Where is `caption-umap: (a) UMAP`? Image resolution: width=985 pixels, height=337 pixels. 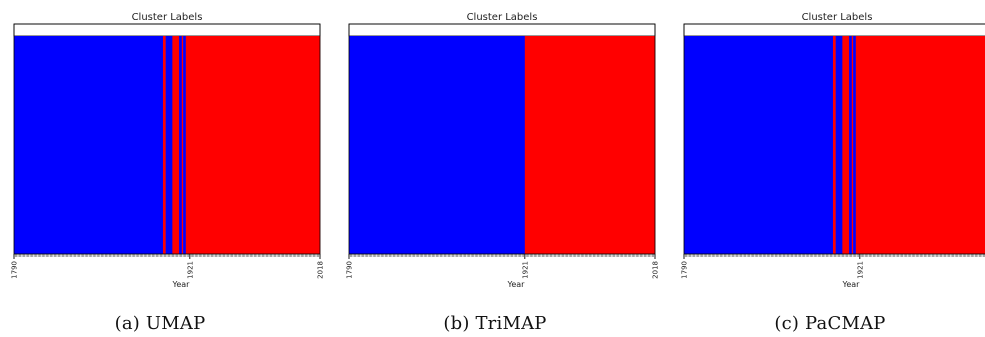
caption-umap: (a) UMAP is located at coordinates (160, 323).